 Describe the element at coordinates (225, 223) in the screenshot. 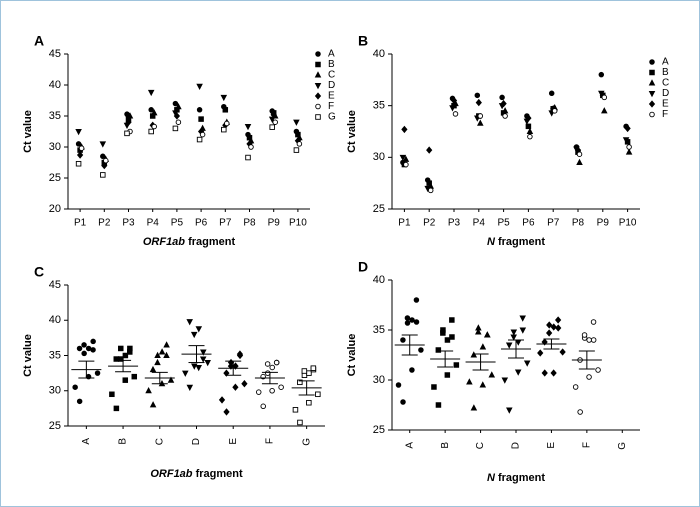

I see `x-tick-label: P7` at that location.